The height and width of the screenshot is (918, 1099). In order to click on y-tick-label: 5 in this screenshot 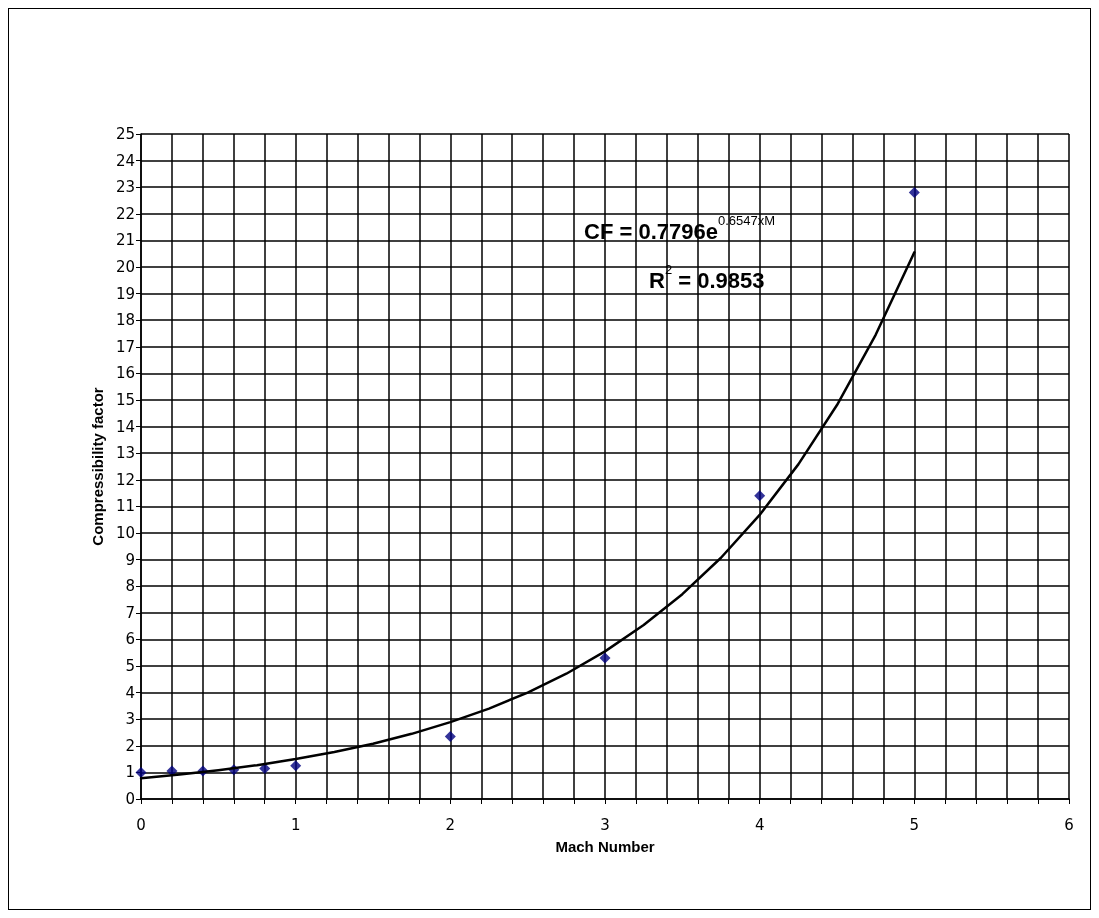, I will do `click(130, 666)`.